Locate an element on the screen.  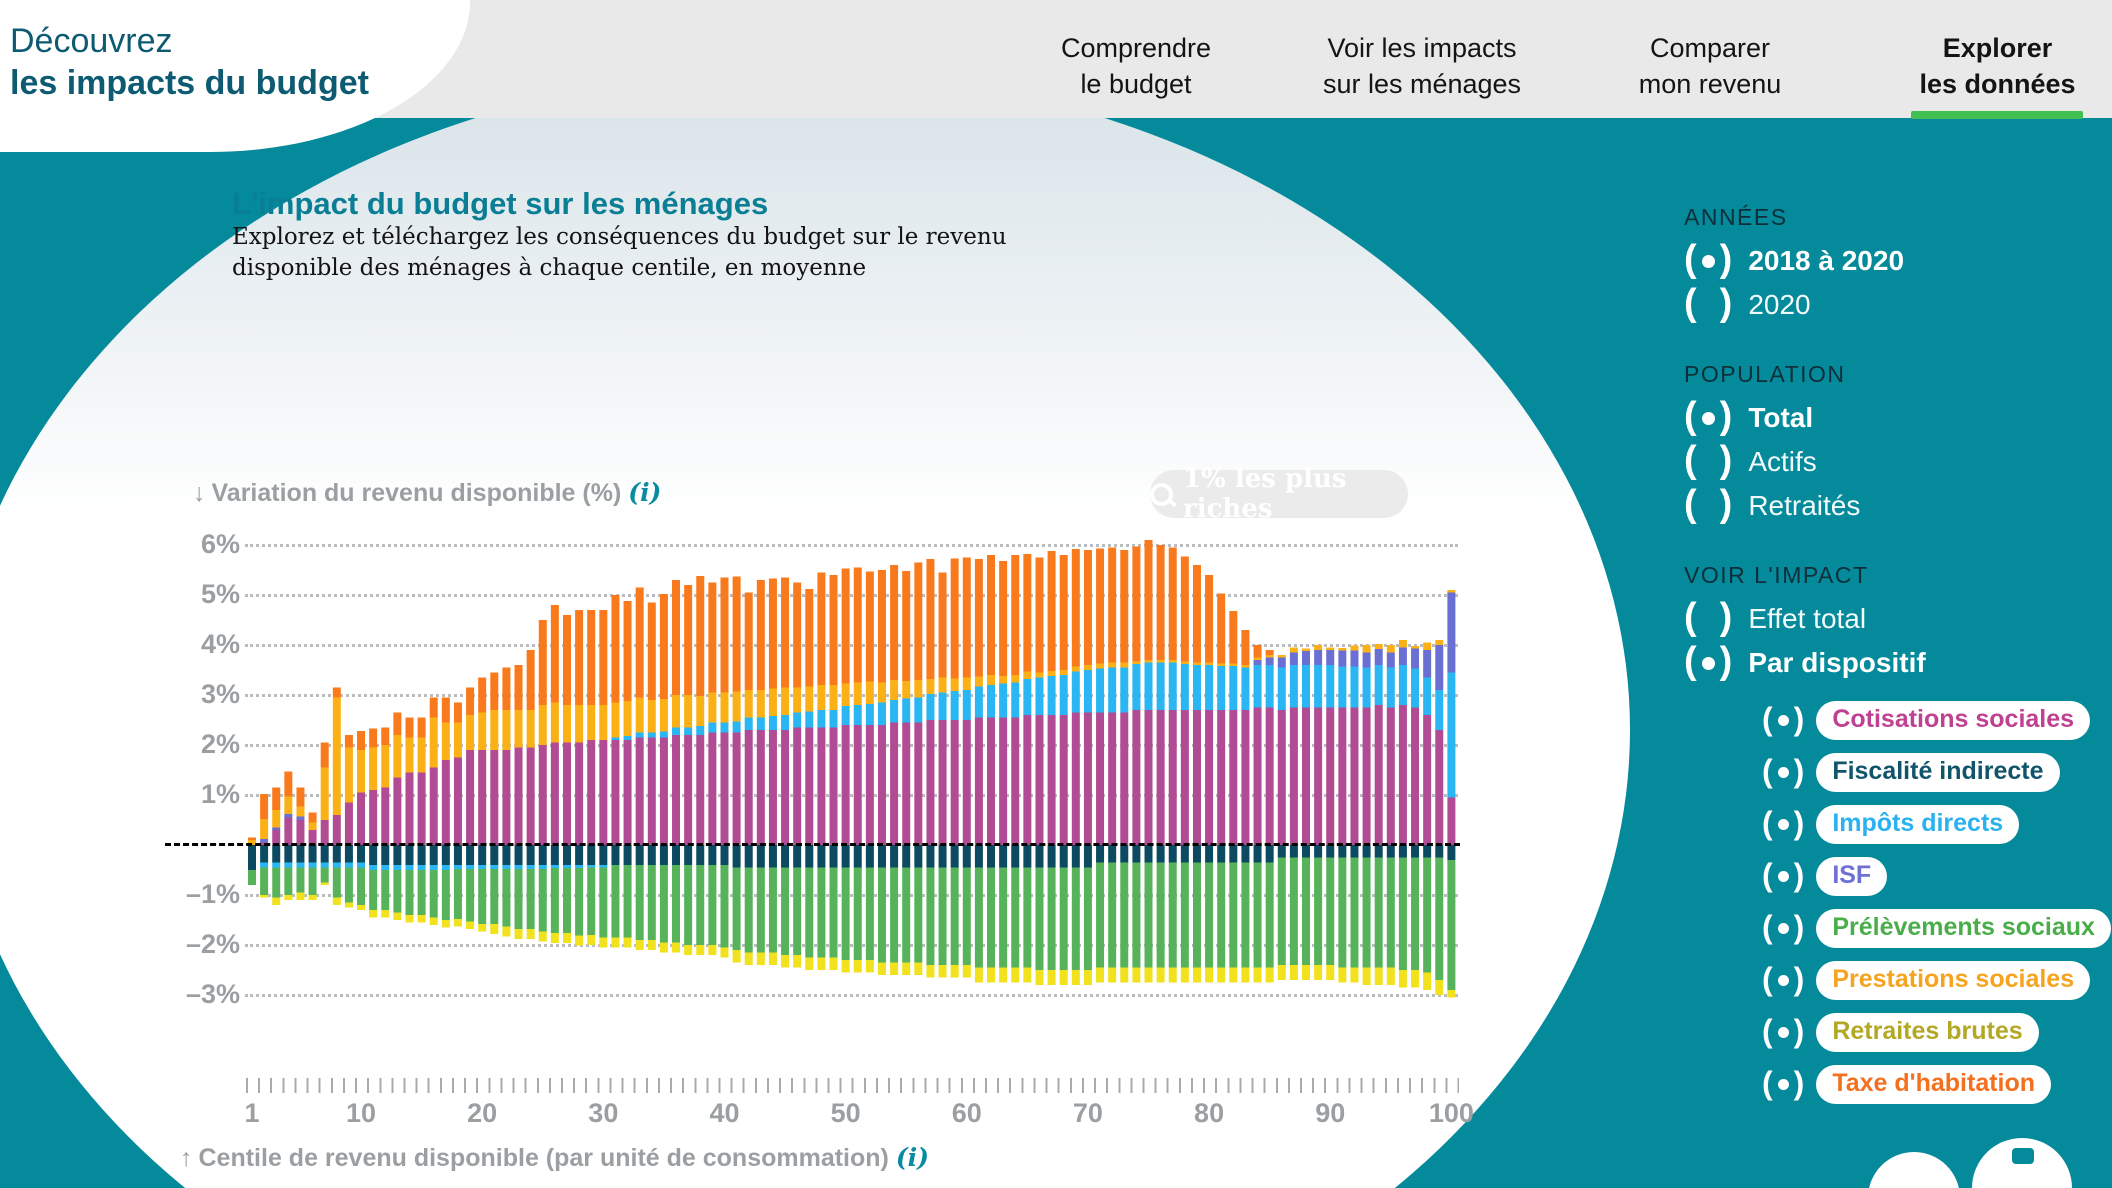
device-isf: () ISF is located at coordinates (1933, 876).